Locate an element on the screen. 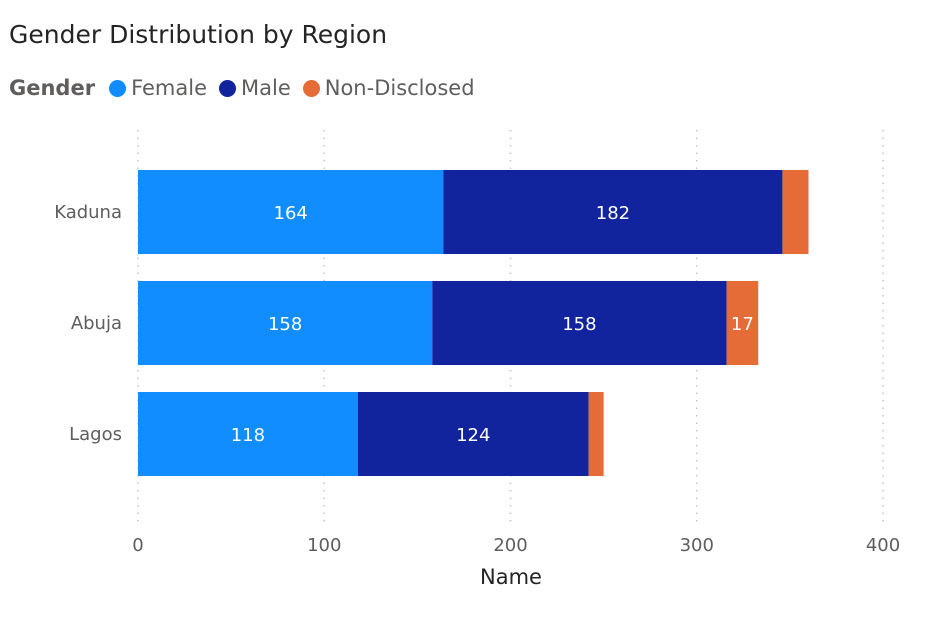 The image size is (927, 625). legend-label-non-disclosed: Non-Disclosed is located at coordinates (399, 88).